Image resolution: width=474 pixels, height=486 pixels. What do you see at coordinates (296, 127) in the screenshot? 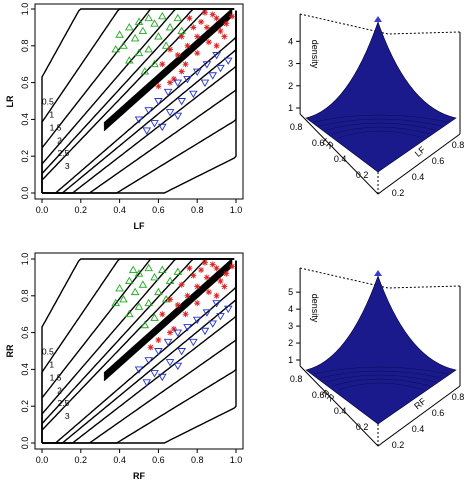
I see `ry-tick-label: 0.8` at bounding box center [296, 127].